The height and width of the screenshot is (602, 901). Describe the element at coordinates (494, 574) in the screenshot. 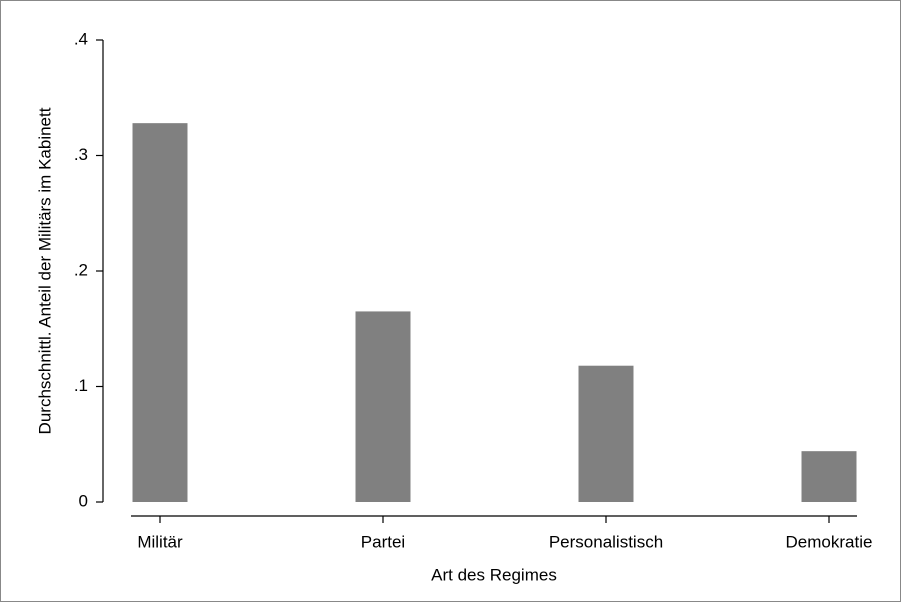

I see `x-axis-title: Art des Regimes` at that location.